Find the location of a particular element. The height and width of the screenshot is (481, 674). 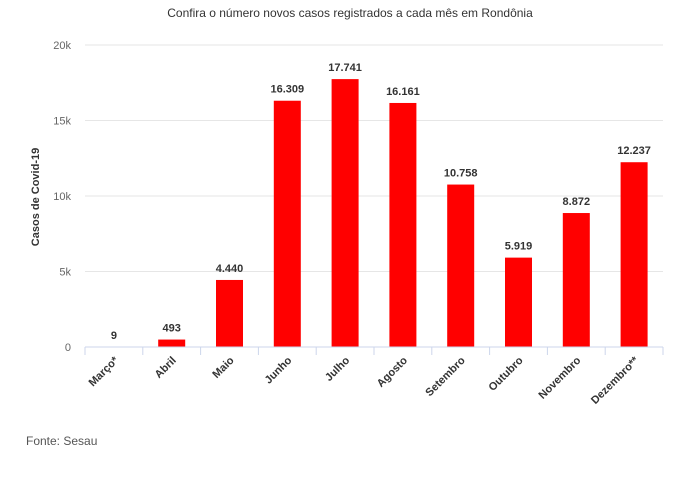

y-tick-label: 15k is located at coordinates (62, 122).